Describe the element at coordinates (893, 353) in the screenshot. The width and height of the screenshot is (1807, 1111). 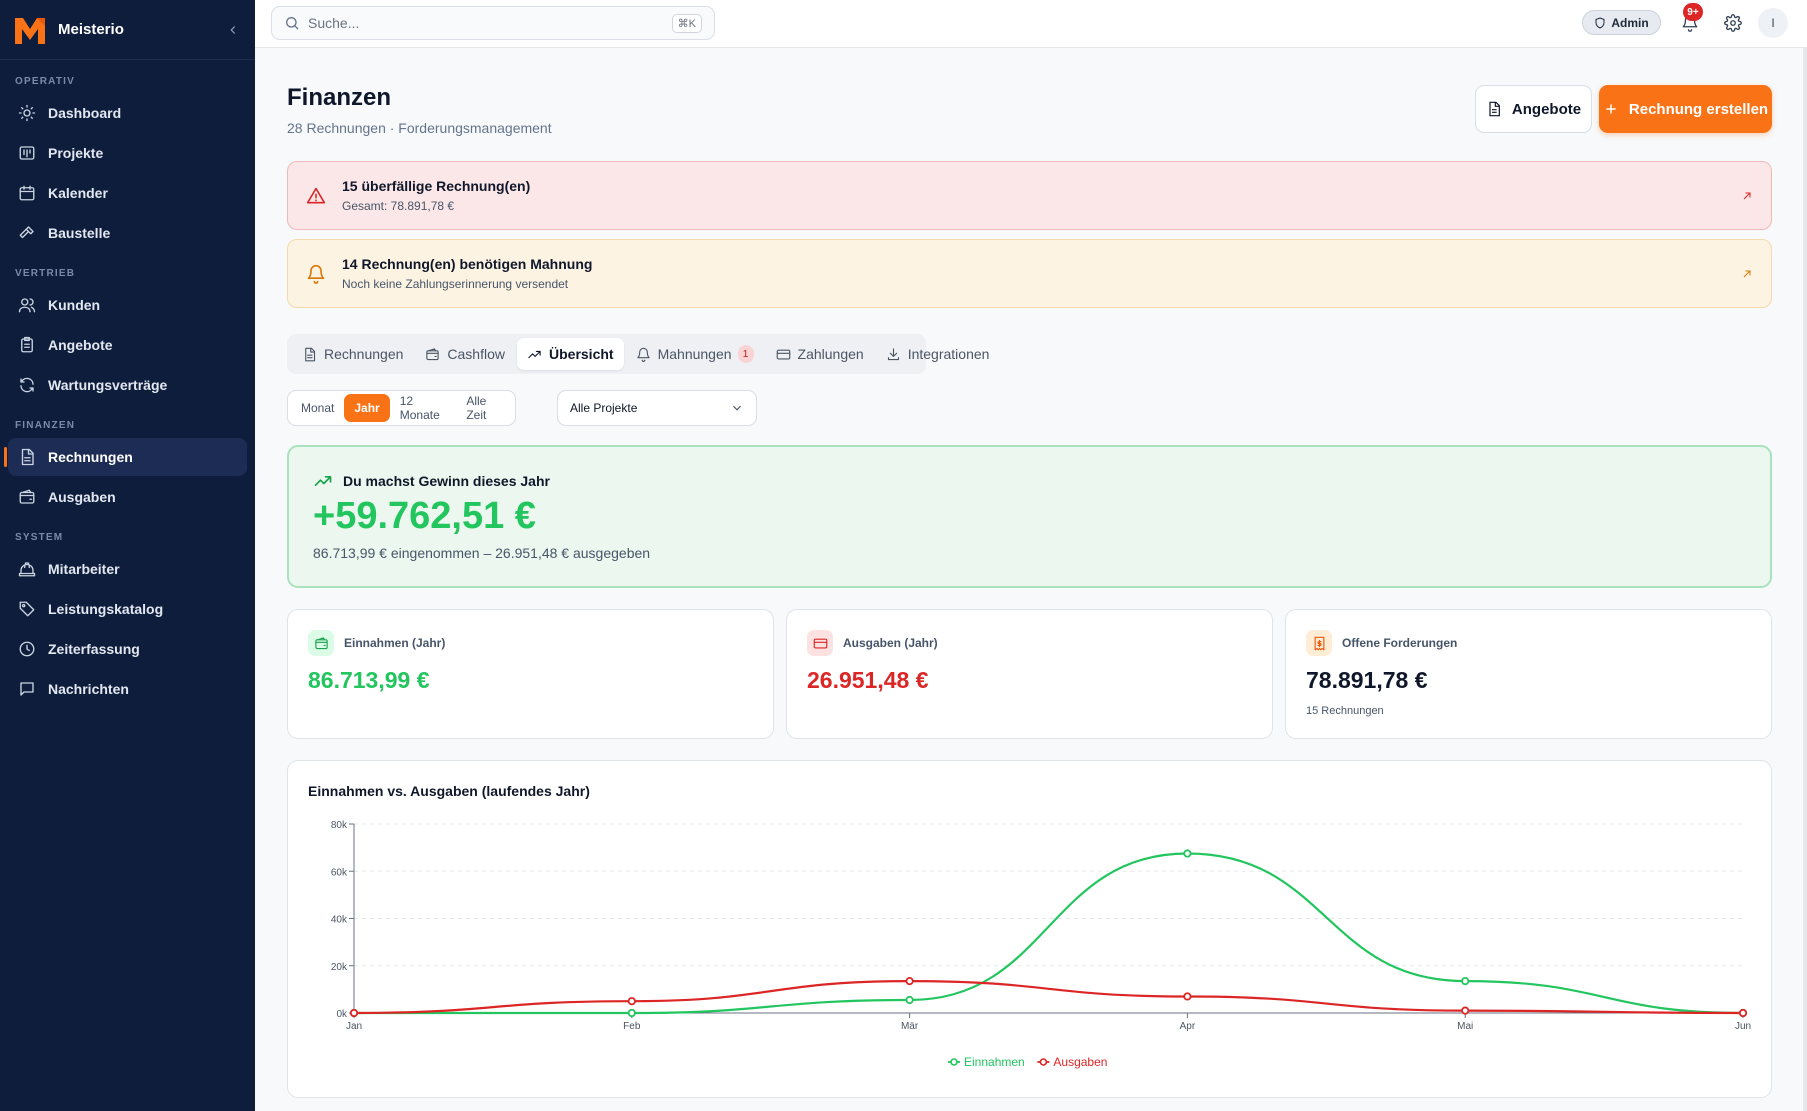
I see `download-icon` at that location.